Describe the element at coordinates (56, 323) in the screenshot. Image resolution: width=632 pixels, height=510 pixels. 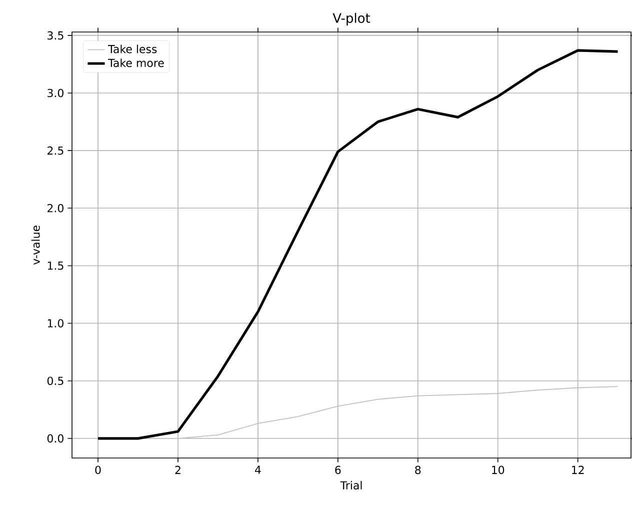
I see `y-tick-label: 1.0` at that location.